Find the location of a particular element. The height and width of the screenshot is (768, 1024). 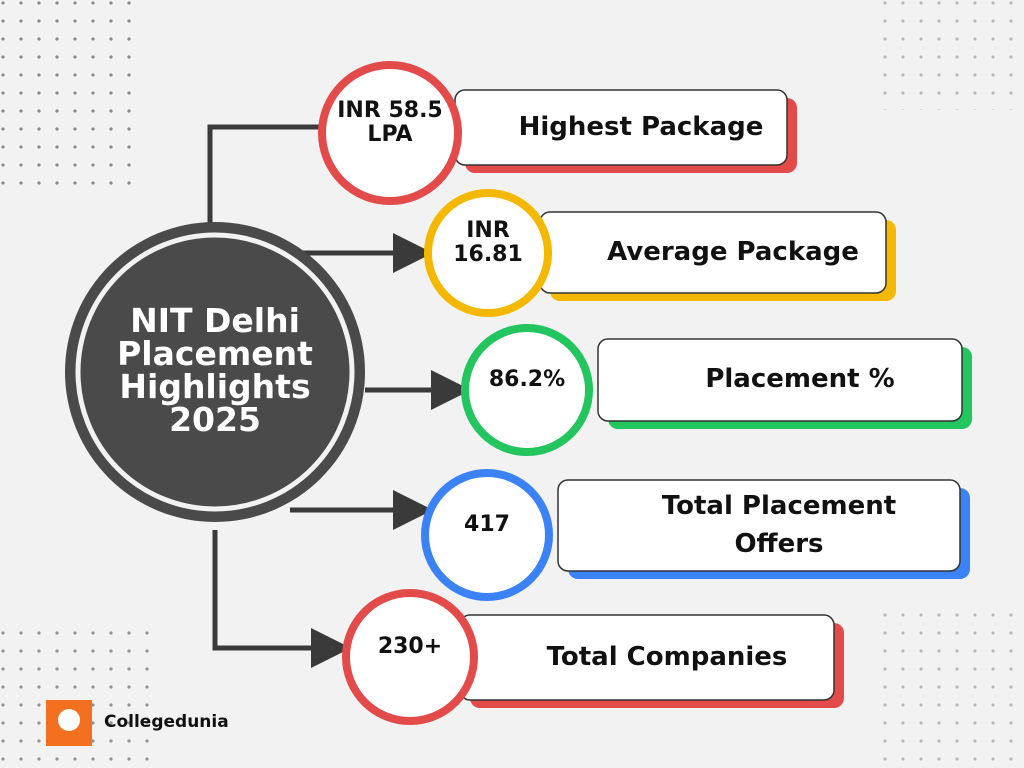

brand-name: Collegedunia is located at coordinates (166, 722).